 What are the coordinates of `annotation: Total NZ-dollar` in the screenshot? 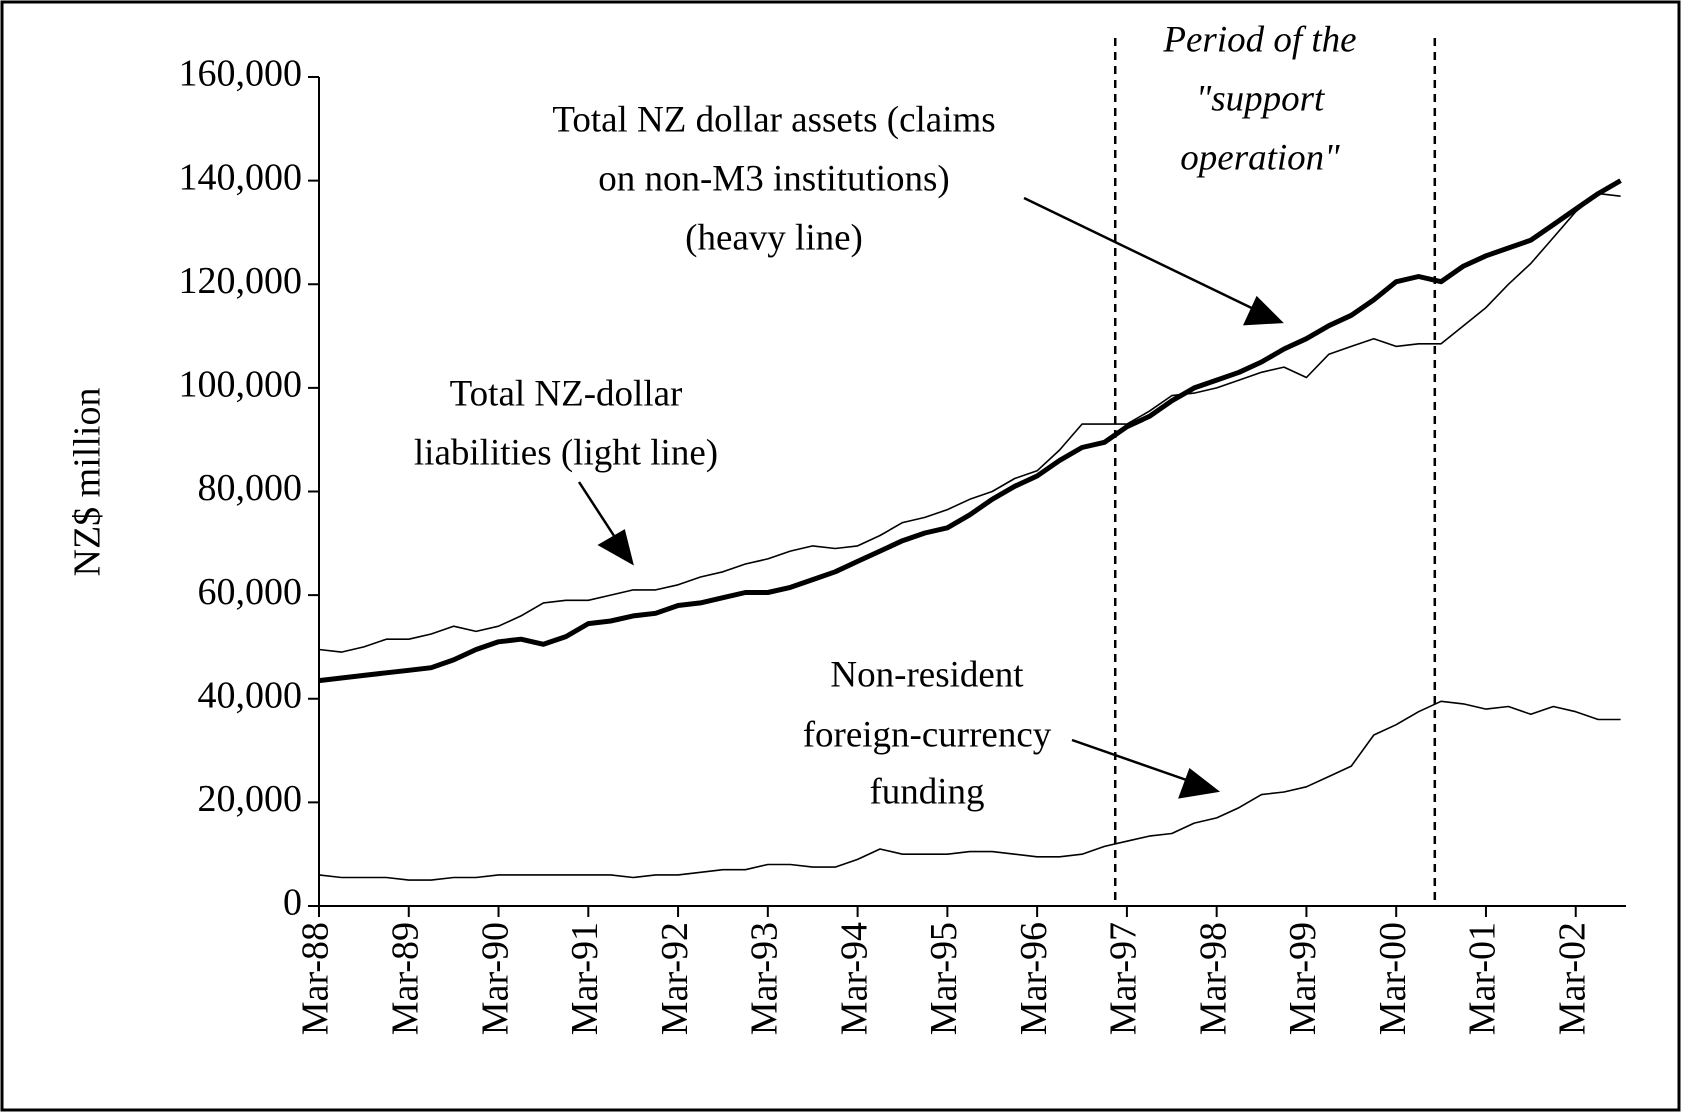 It's located at (566, 393).